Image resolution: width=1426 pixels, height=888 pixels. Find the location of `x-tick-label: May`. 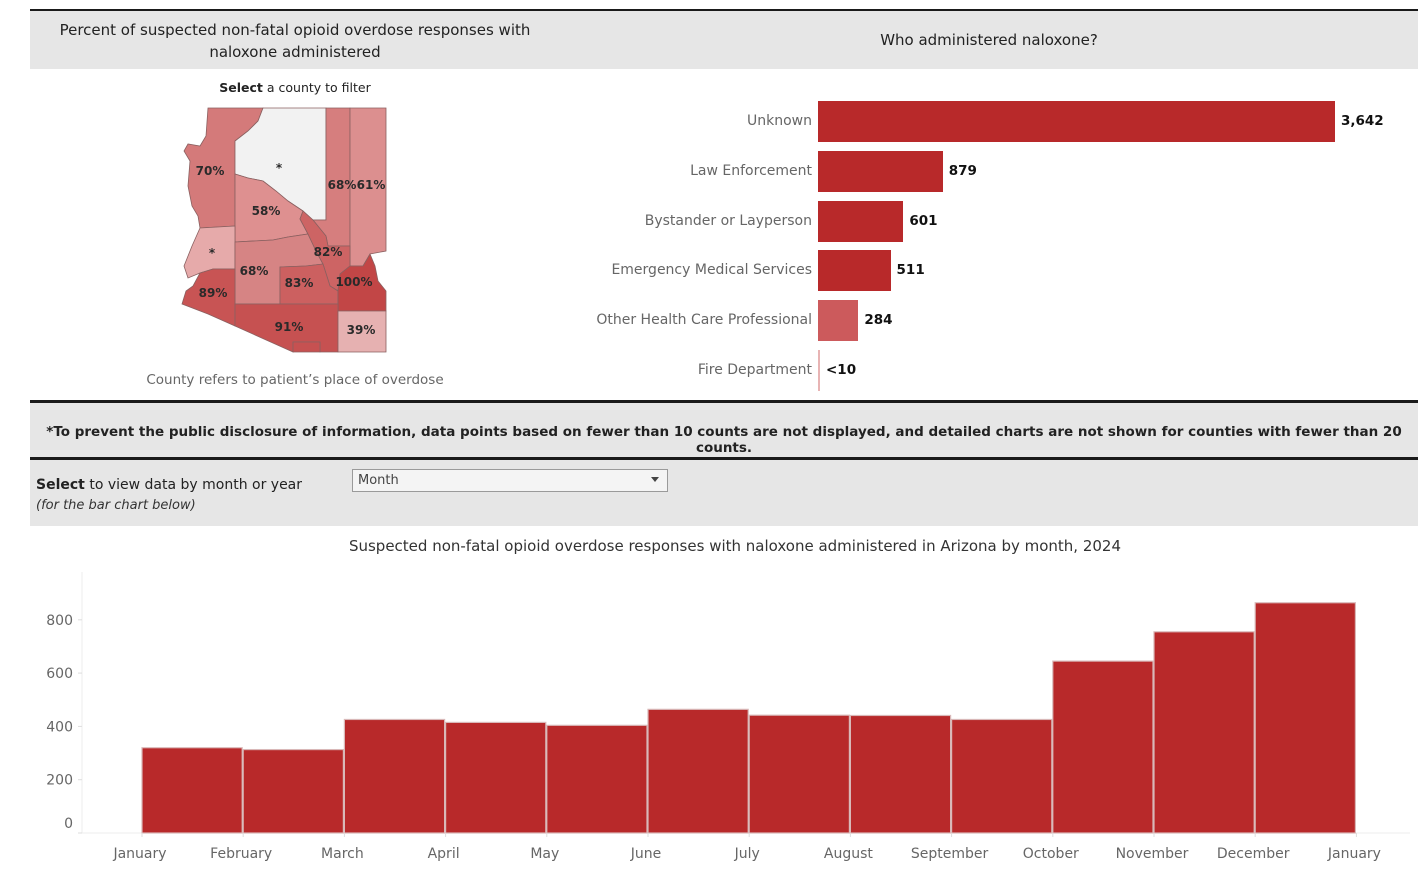

x-tick-label: May is located at coordinates (544, 854).